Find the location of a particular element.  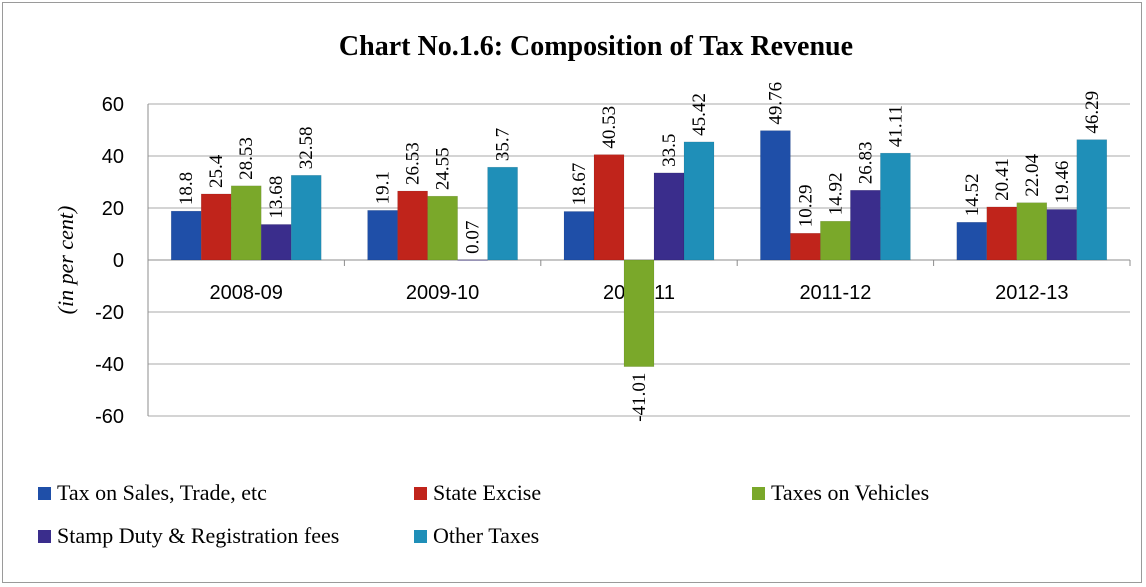

data-label: 18.8 is located at coordinates (186, 188).